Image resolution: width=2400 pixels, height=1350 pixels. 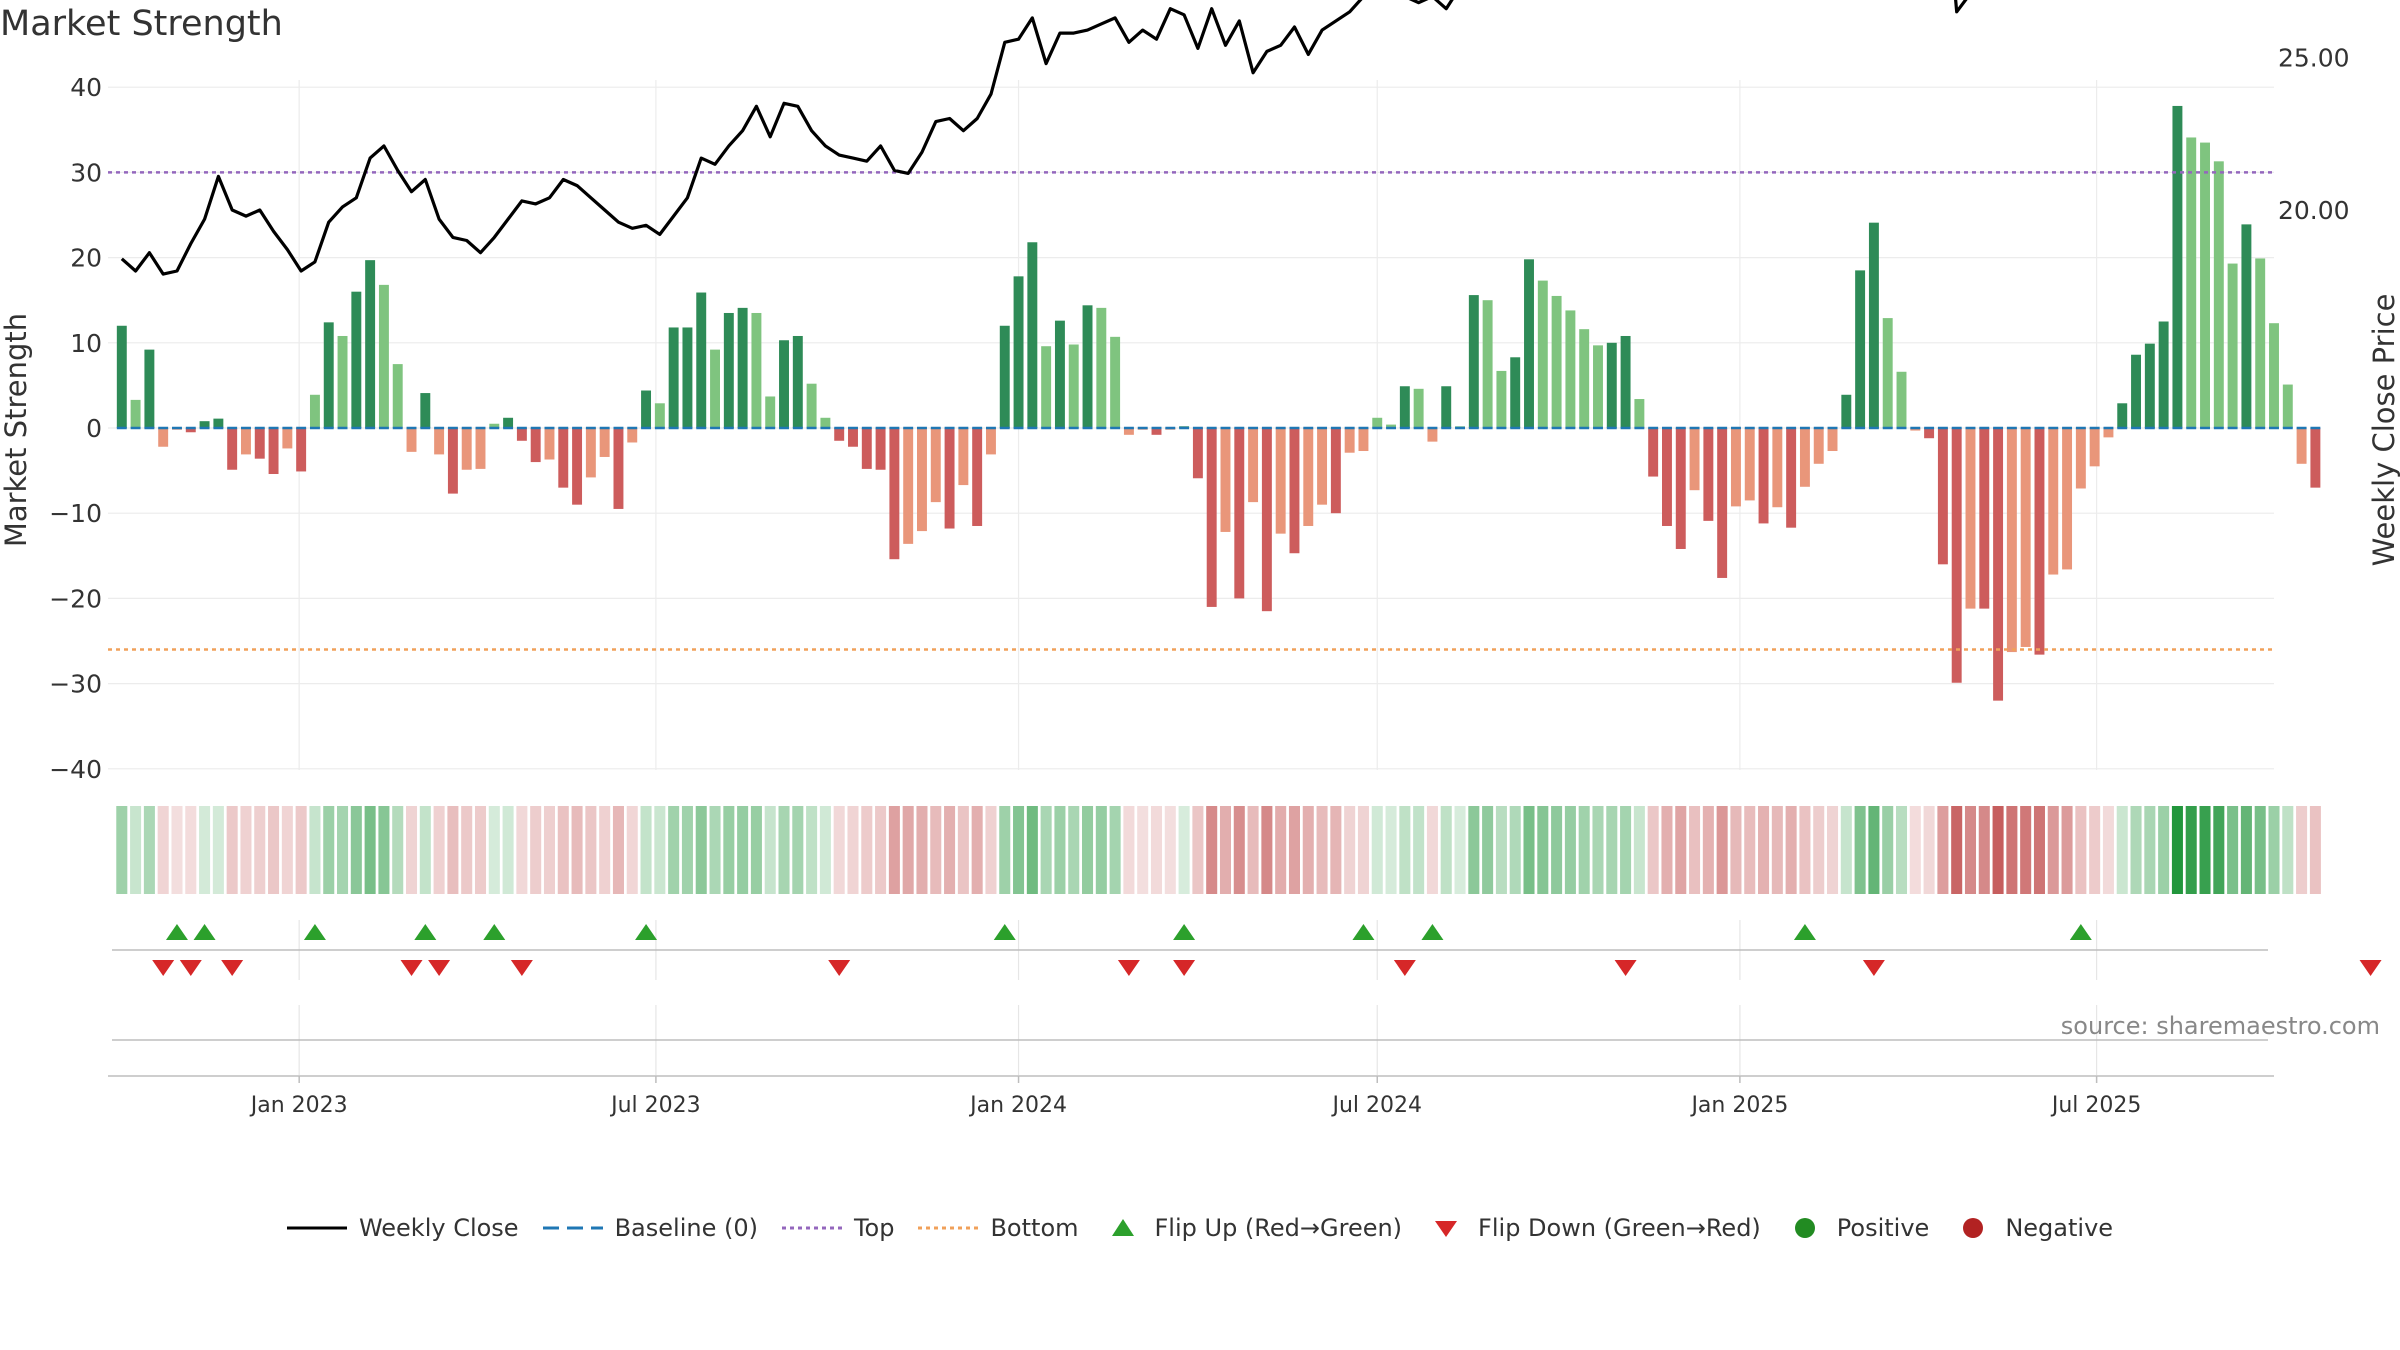 What do you see at coordinates (2314, 58) in the screenshot?
I see `y-right-tick-label: 25.00` at bounding box center [2314, 58].